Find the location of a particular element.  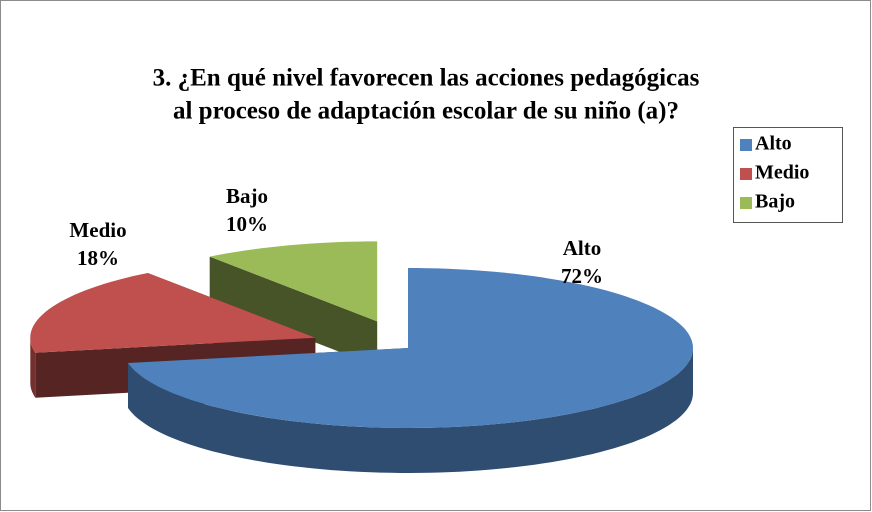

data-label-value: 72% is located at coordinates (582, 276).